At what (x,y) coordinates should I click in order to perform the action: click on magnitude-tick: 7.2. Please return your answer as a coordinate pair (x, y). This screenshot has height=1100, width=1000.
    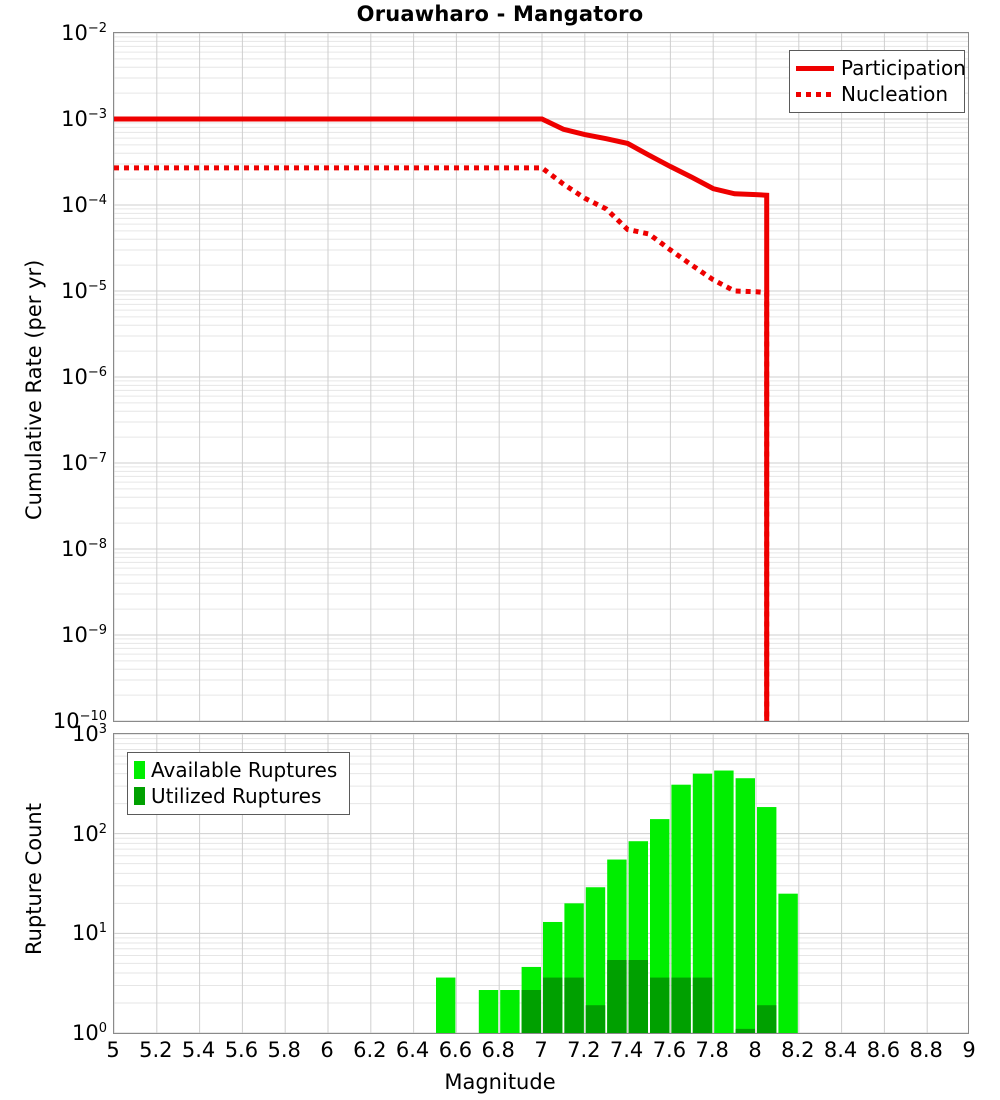
    Looking at the image, I should click on (584, 1050).